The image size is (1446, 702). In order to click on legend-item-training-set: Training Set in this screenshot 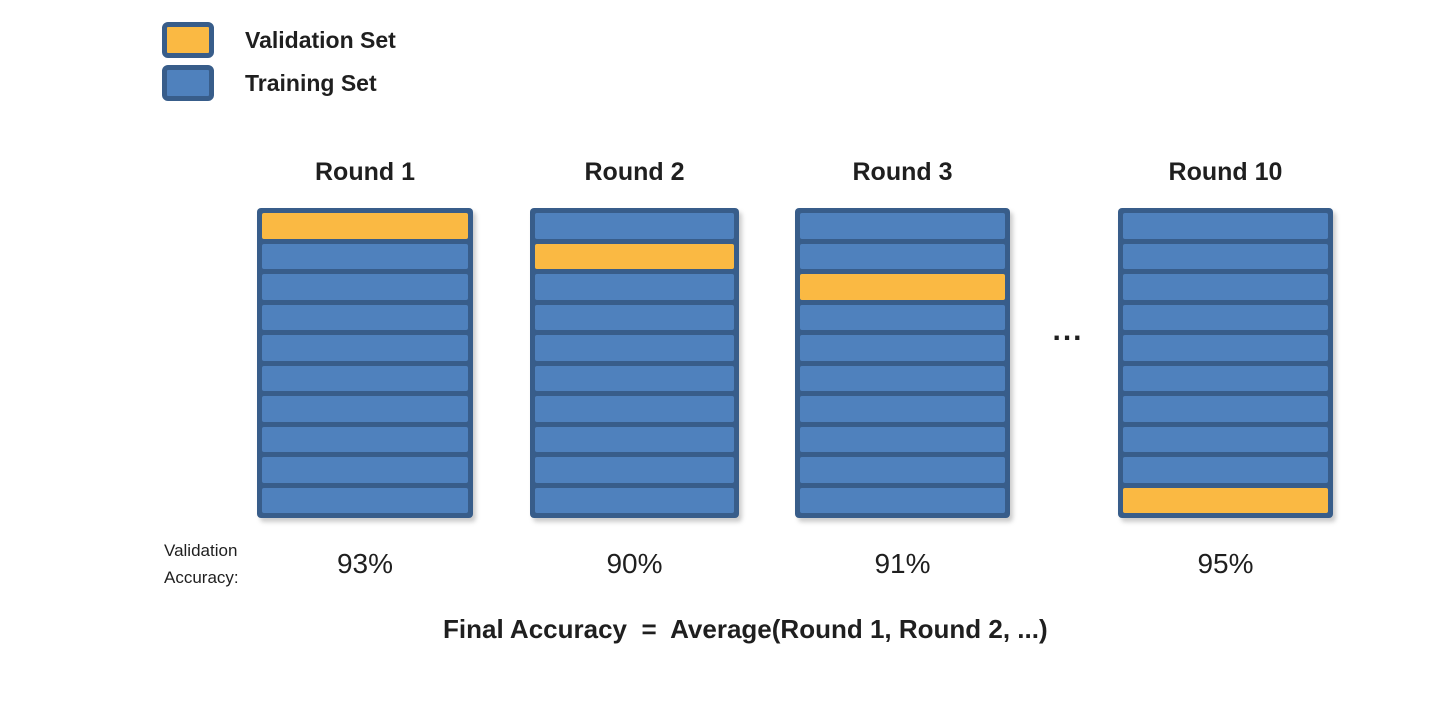, I will do `click(279, 83)`.